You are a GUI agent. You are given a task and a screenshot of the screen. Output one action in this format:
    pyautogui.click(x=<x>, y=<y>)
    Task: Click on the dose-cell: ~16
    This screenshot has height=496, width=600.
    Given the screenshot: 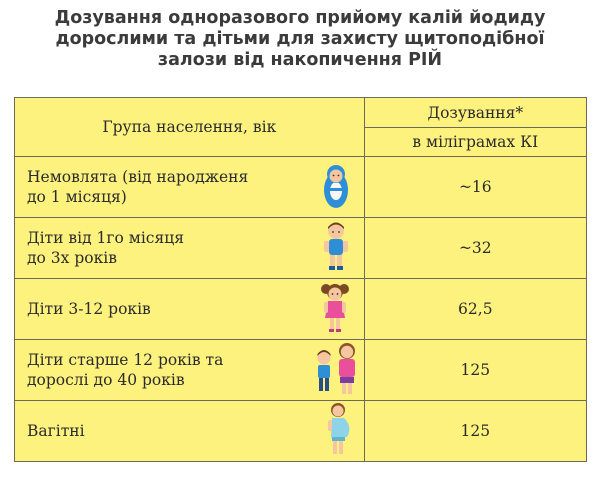 What is the action you would take?
    pyautogui.click(x=475, y=187)
    